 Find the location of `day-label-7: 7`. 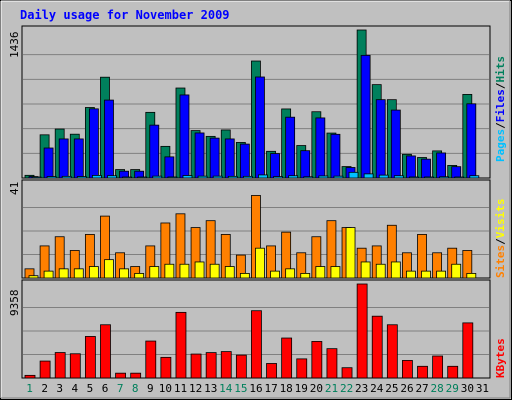

day-label-7: 7 is located at coordinates (120, 388).